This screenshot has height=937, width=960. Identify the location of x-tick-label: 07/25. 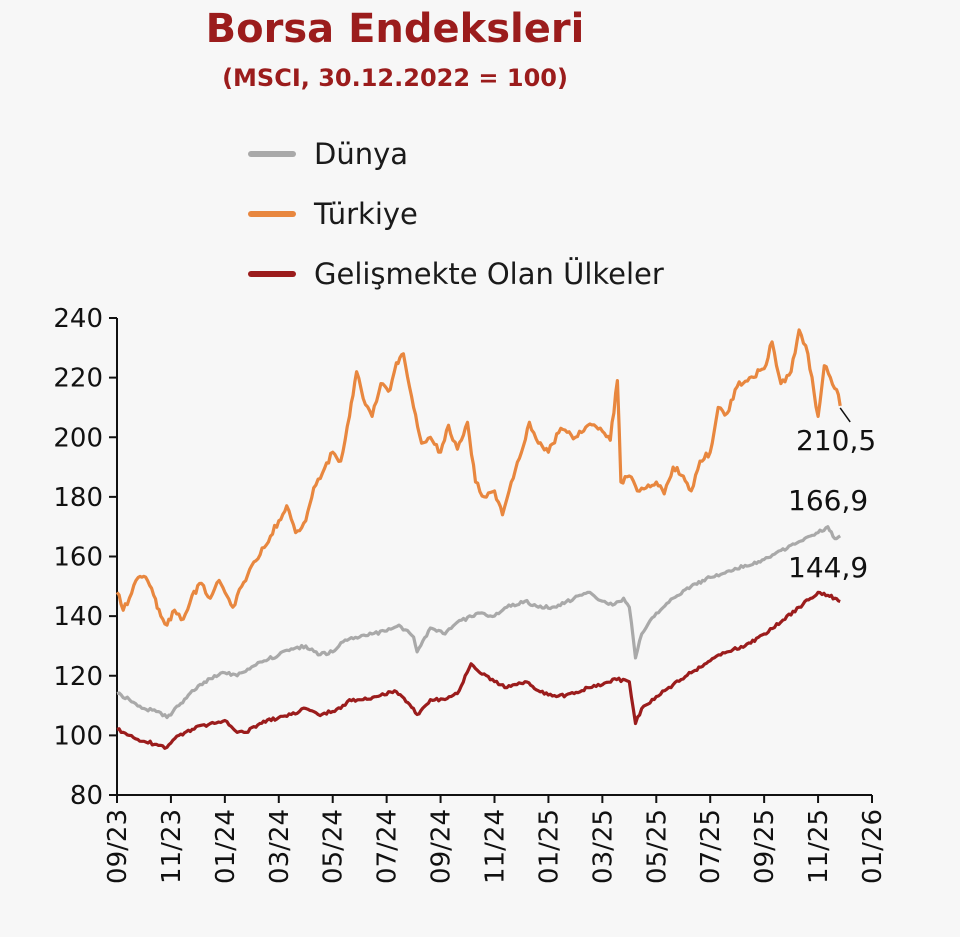
(711, 846).